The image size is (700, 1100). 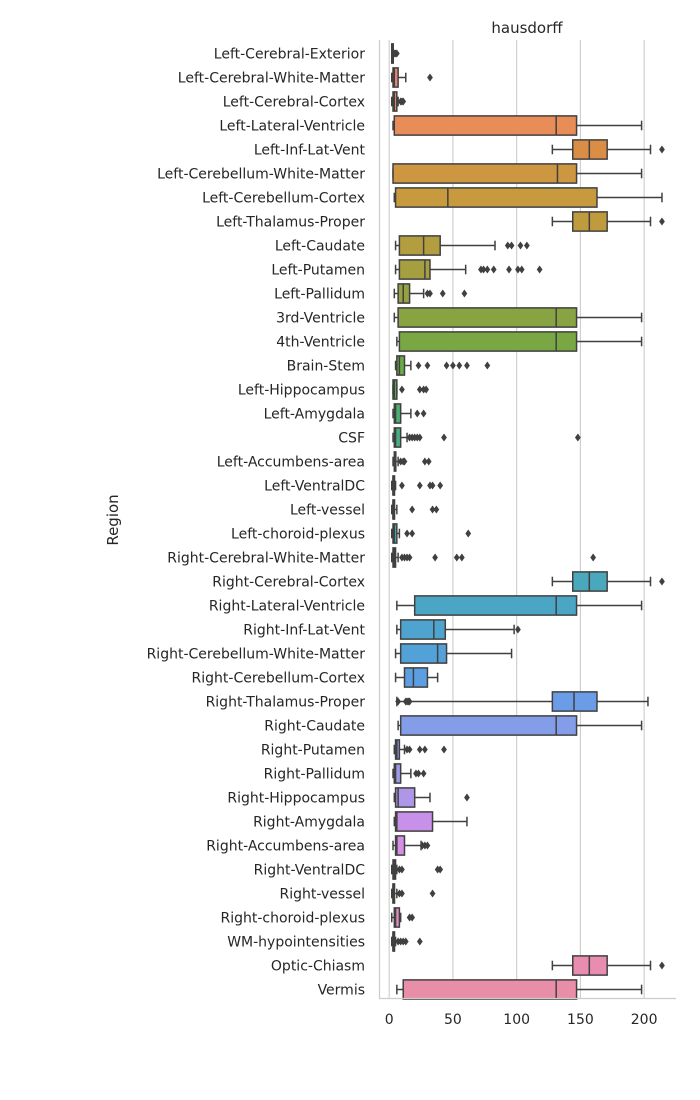 What do you see at coordinates (413, 893) in the screenshot?
I see `box-right-vessel` at bounding box center [413, 893].